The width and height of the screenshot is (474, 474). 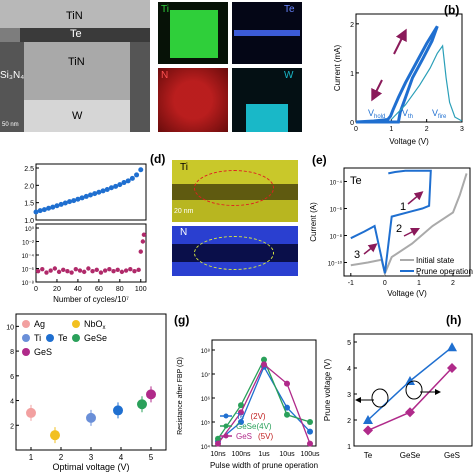 I want to click on panel-f-legend-ag: Ag, so click(x=39, y=324).